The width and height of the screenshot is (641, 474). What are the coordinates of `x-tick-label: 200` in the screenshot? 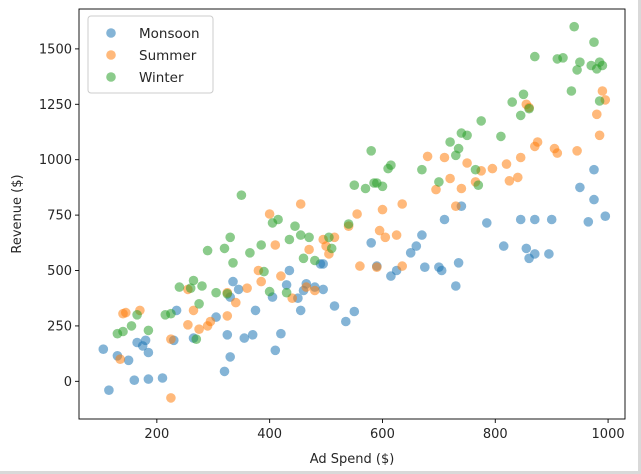 It's located at (156, 434).